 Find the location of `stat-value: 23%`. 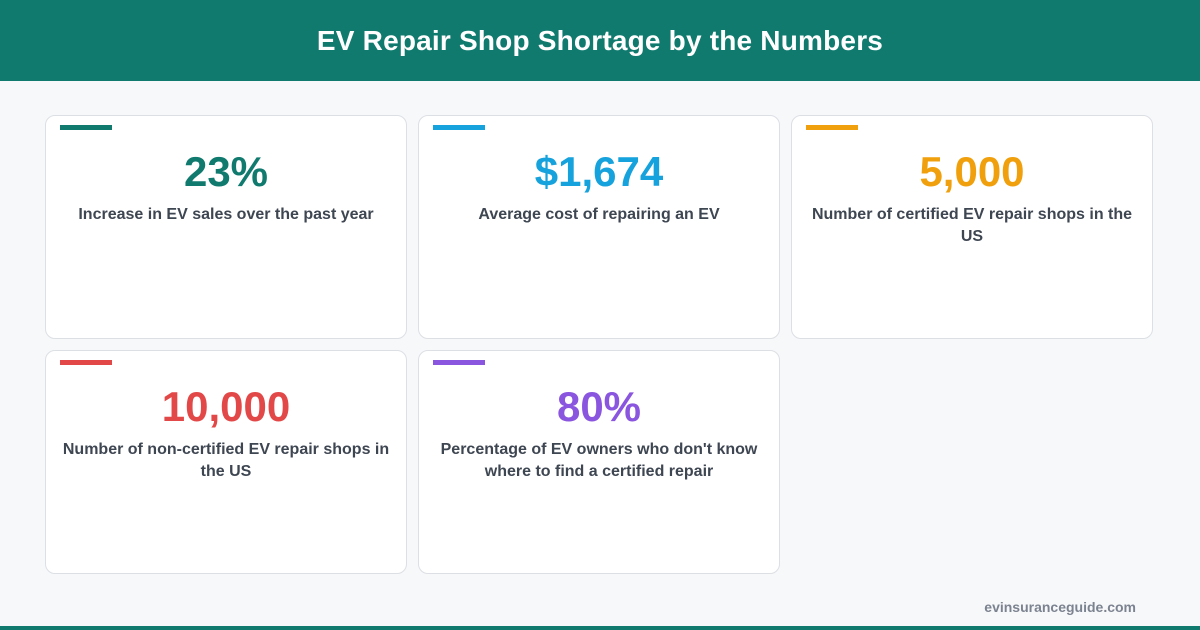

stat-value: 23% is located at coordinates (226, 171).